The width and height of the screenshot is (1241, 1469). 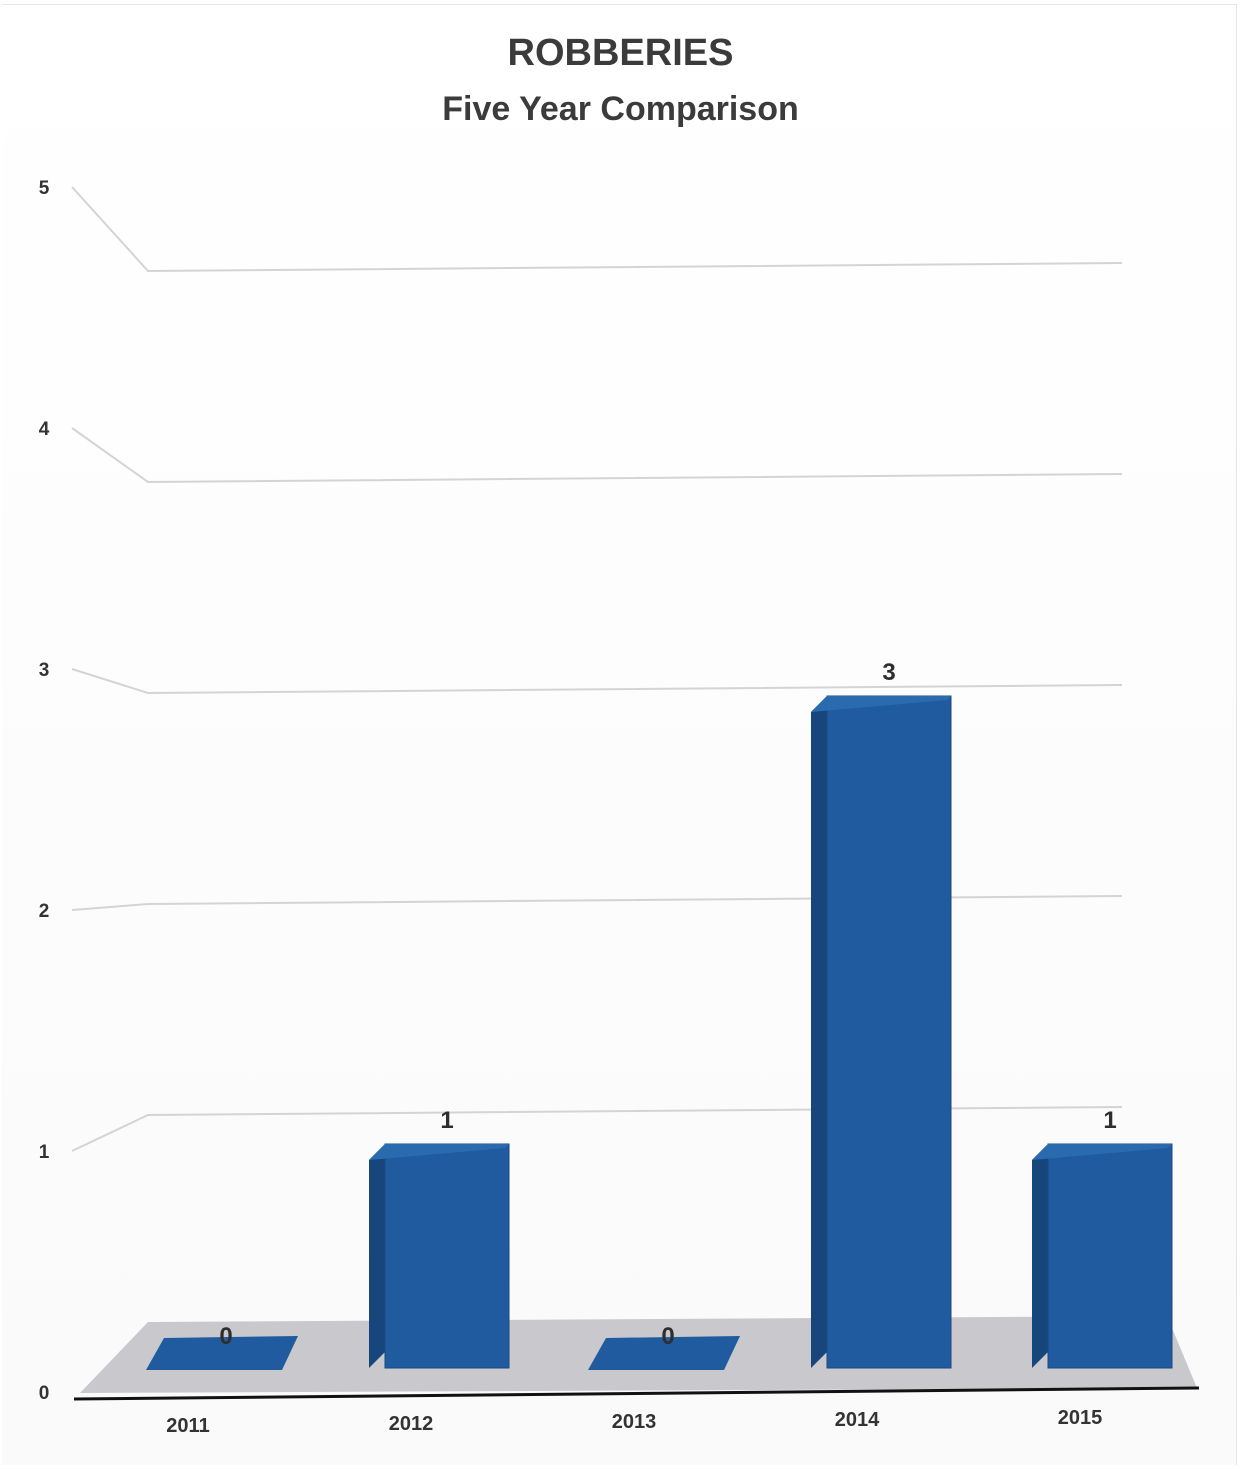 I want to click on data-label-2014: 3, so click(x=888, y=672).